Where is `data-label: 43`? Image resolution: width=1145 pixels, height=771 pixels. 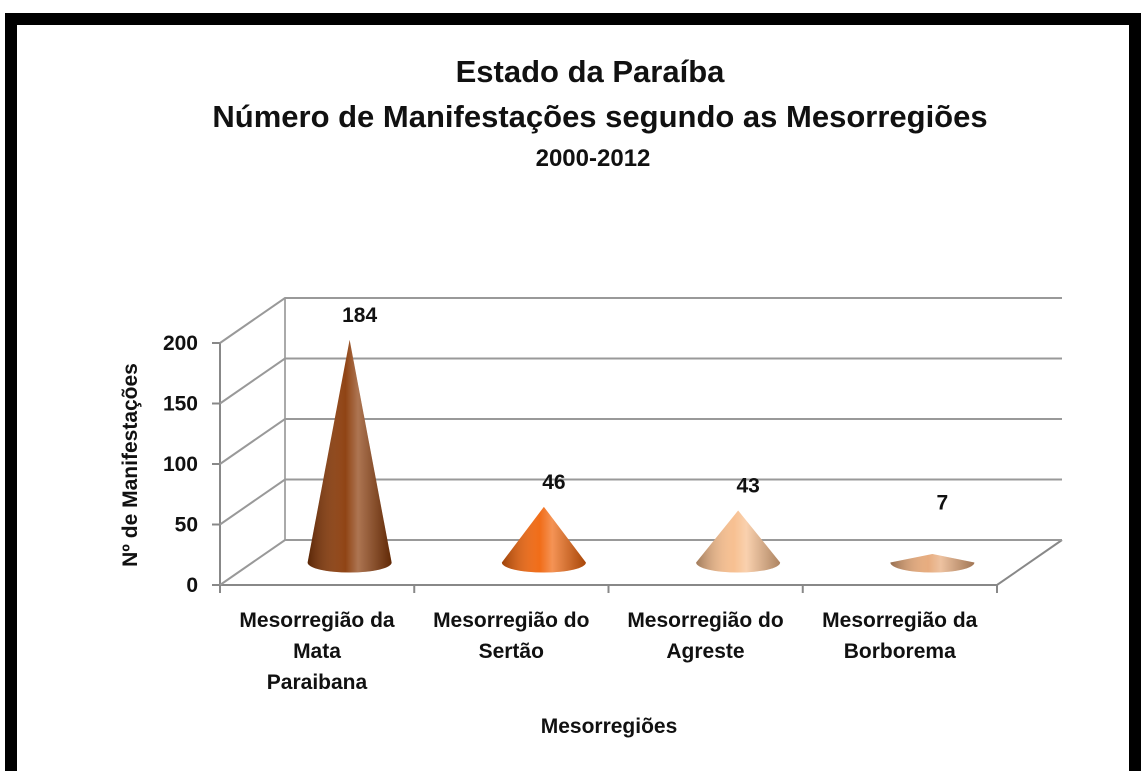 data-label: 43 is located at coordinates (747, 485).